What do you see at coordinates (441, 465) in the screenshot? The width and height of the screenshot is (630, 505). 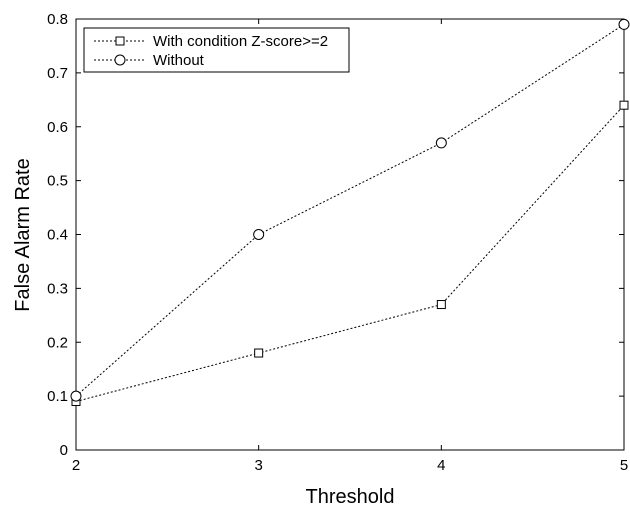 I see `x-tick-label: 4` at bounding box center [441, 465].